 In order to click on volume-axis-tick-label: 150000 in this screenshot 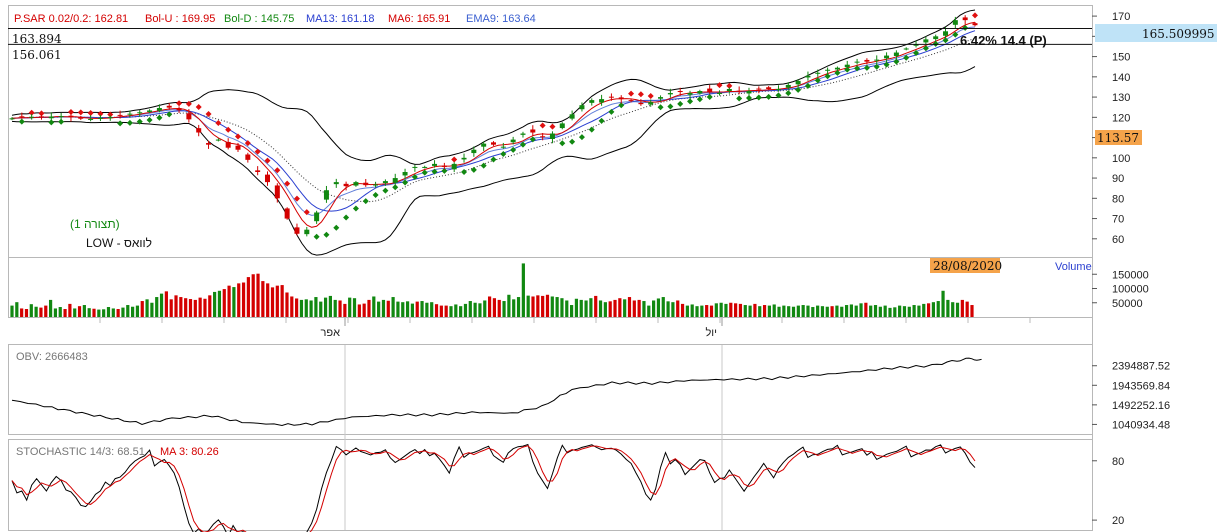, I will do `click(1130, 275)`.